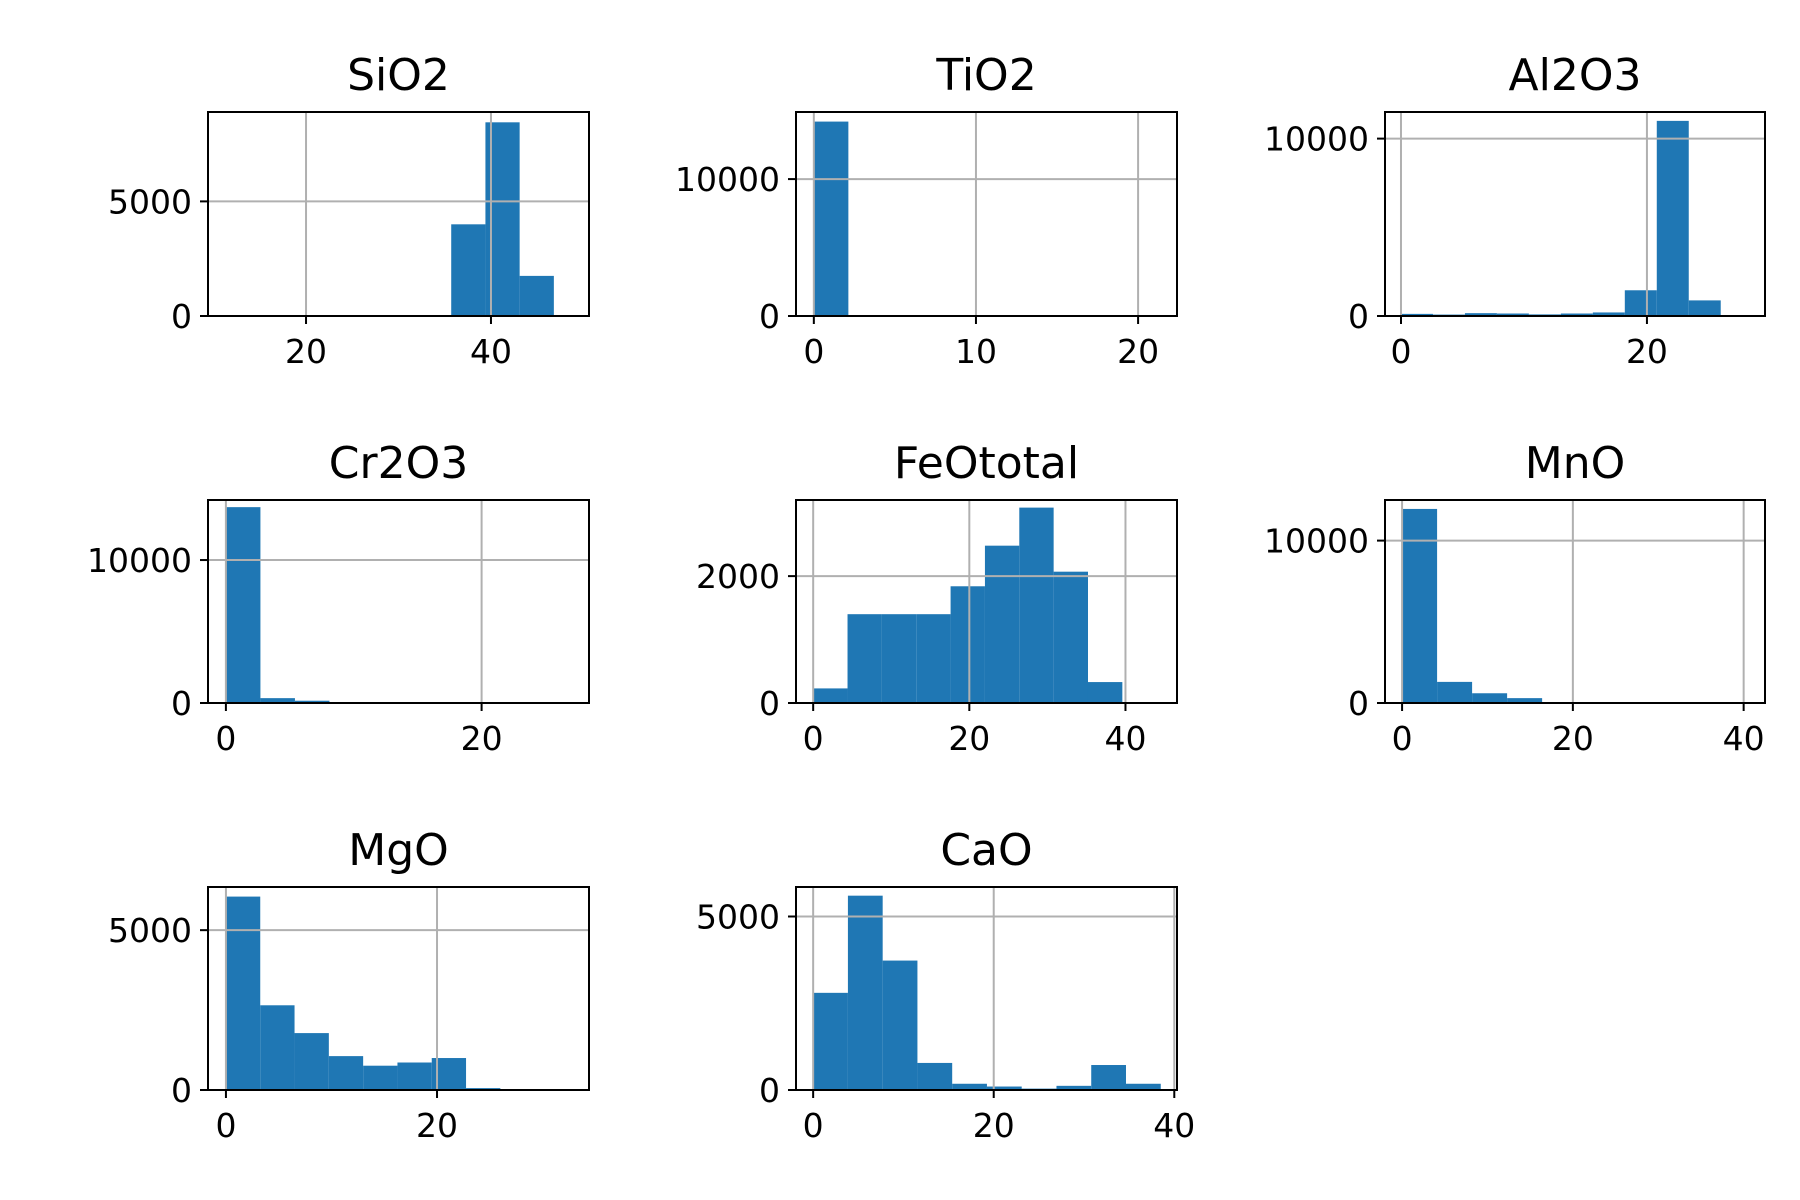 This screenshot has height=1200, width=1800. I want to click on panel-title-feototal: FeOtotal, so click(986, 463).